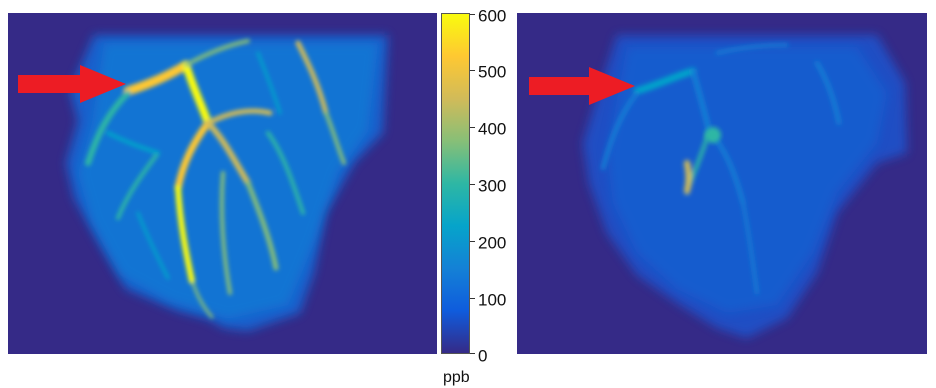  I want to click on colorbar, so click(455, 183).